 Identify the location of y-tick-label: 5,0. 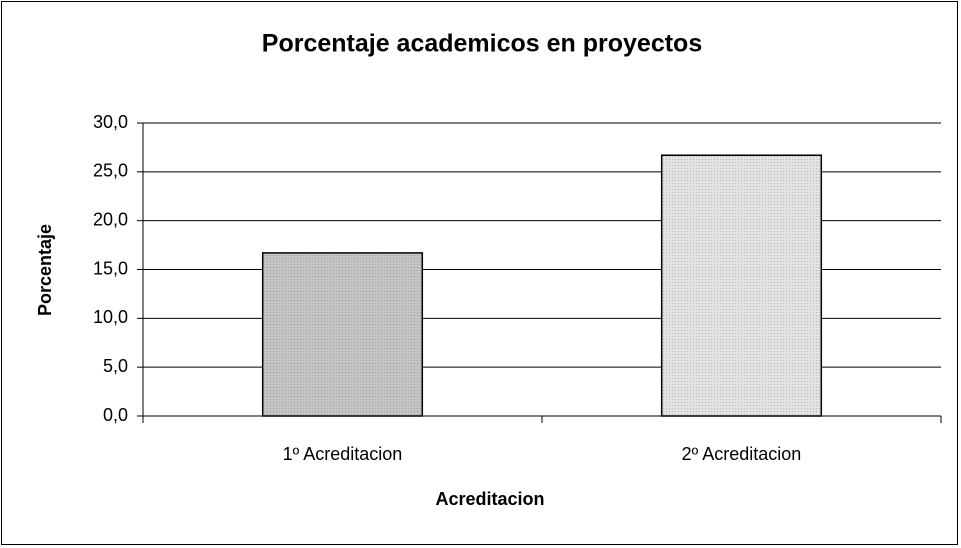
(115, 366).